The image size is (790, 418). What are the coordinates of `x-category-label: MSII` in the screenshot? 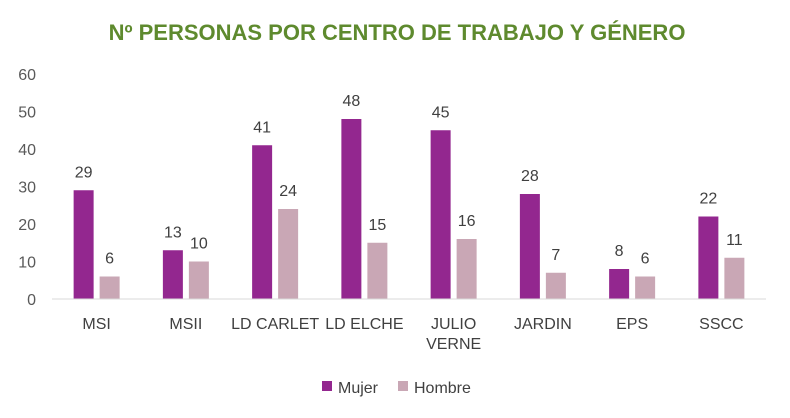 It's located at (185, 324).